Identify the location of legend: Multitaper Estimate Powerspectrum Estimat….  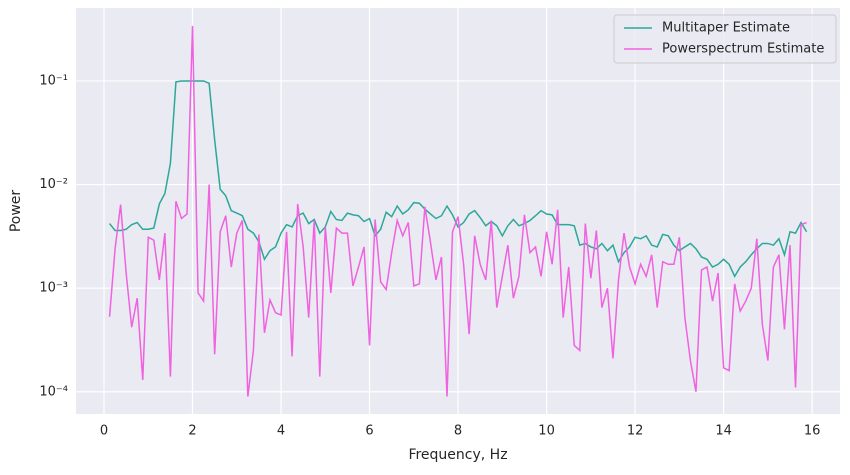
(725, 39).